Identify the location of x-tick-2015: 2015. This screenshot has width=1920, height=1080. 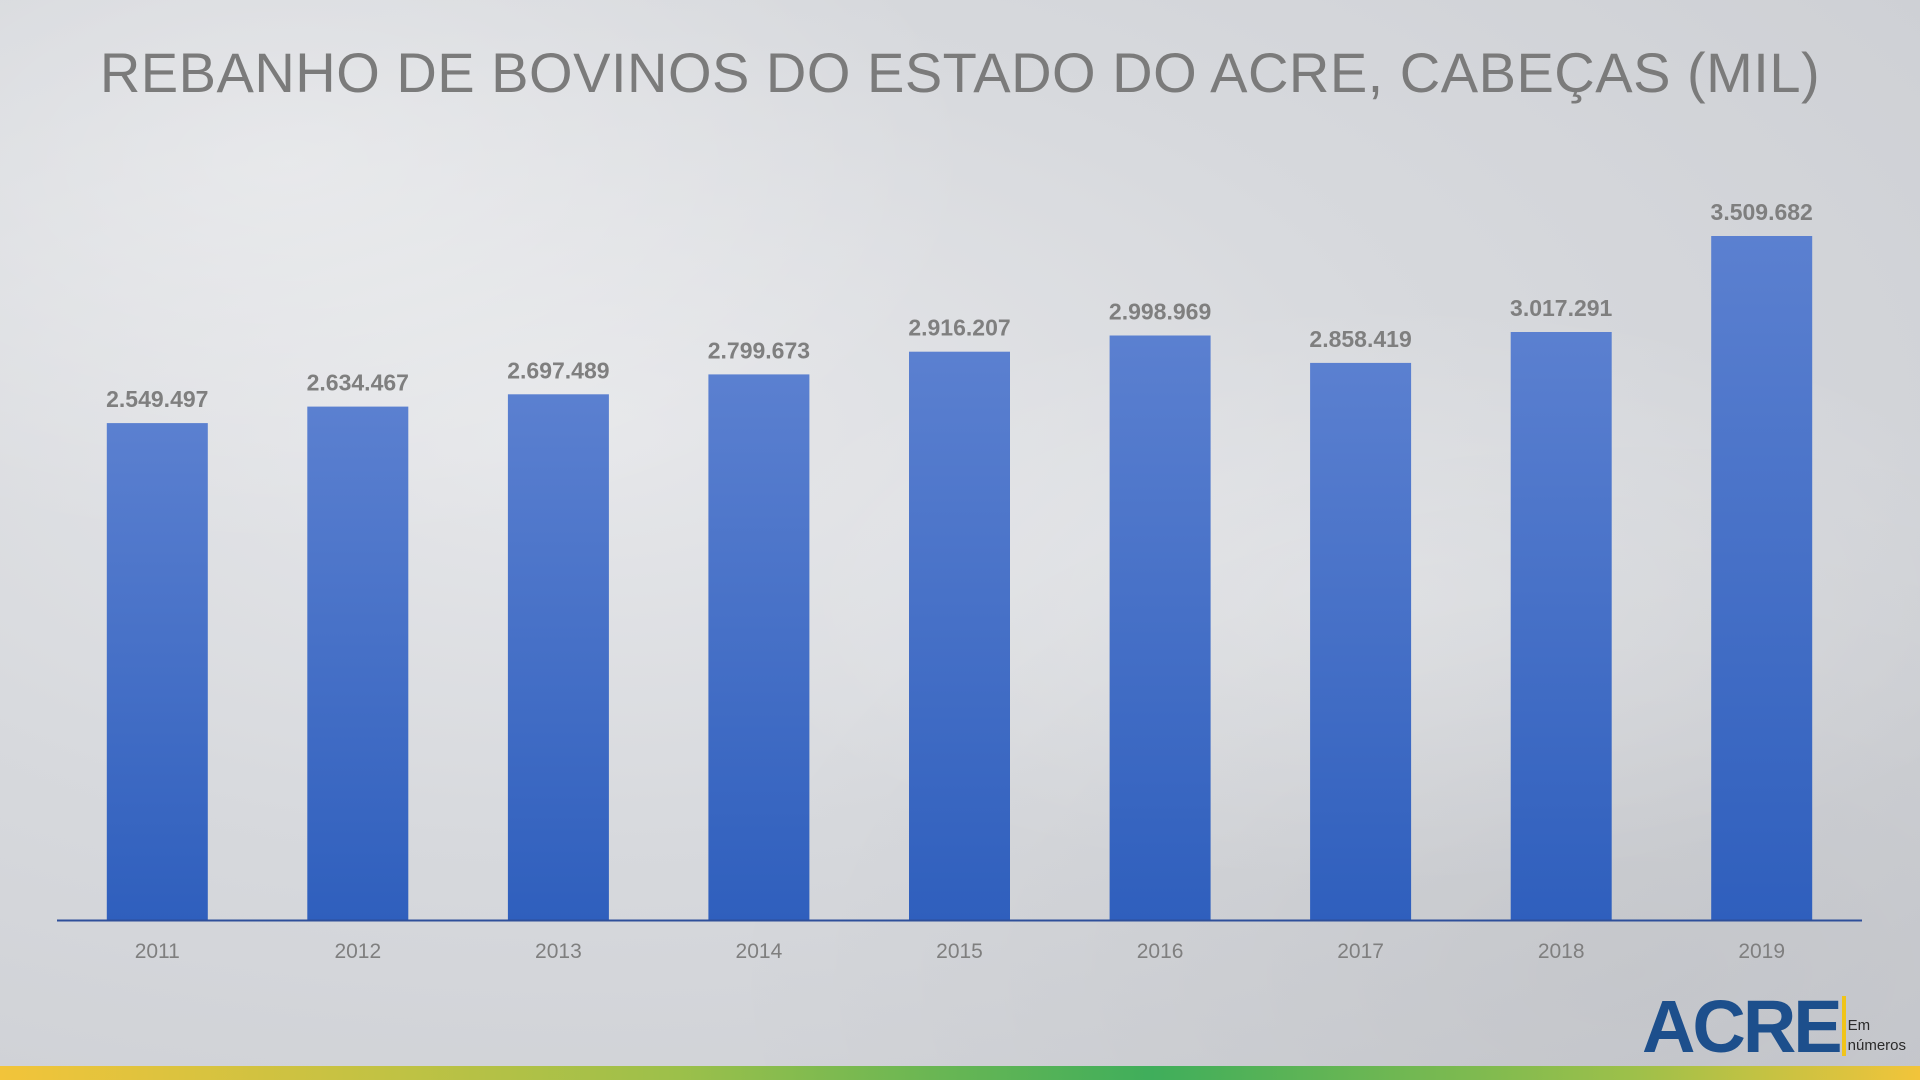
(959, 951).